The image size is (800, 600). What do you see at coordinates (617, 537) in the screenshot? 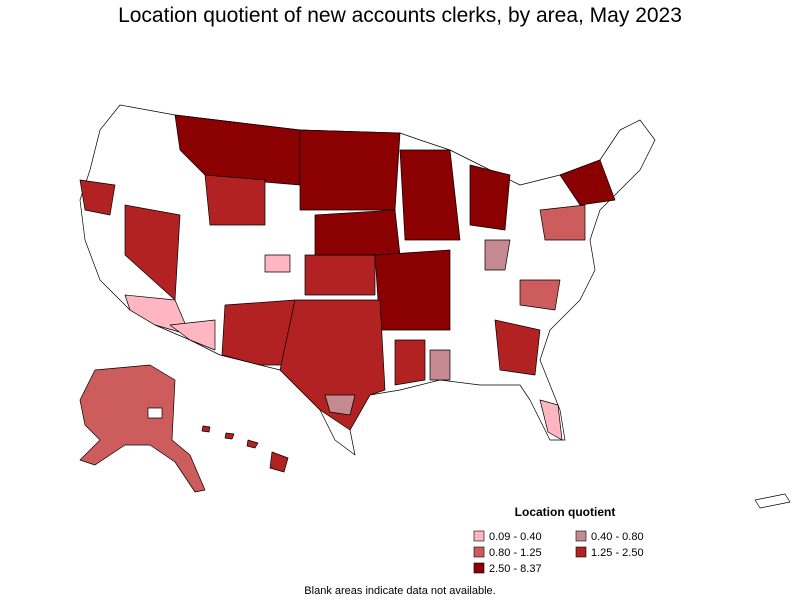
I see `legend-label: 0.40 - 0.80` at bounding box center [617, 537].